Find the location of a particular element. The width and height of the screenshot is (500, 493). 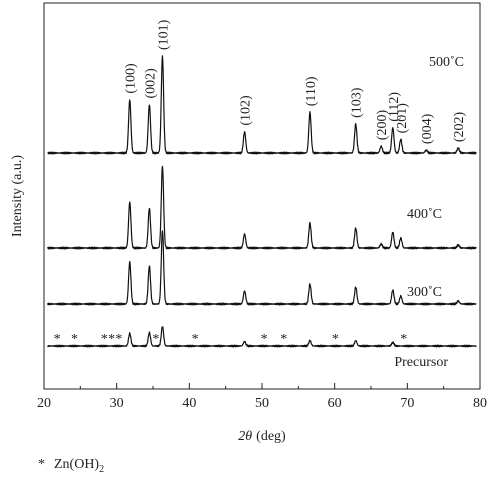

x-tick-label: 60 is located at coordinates (335, 403).